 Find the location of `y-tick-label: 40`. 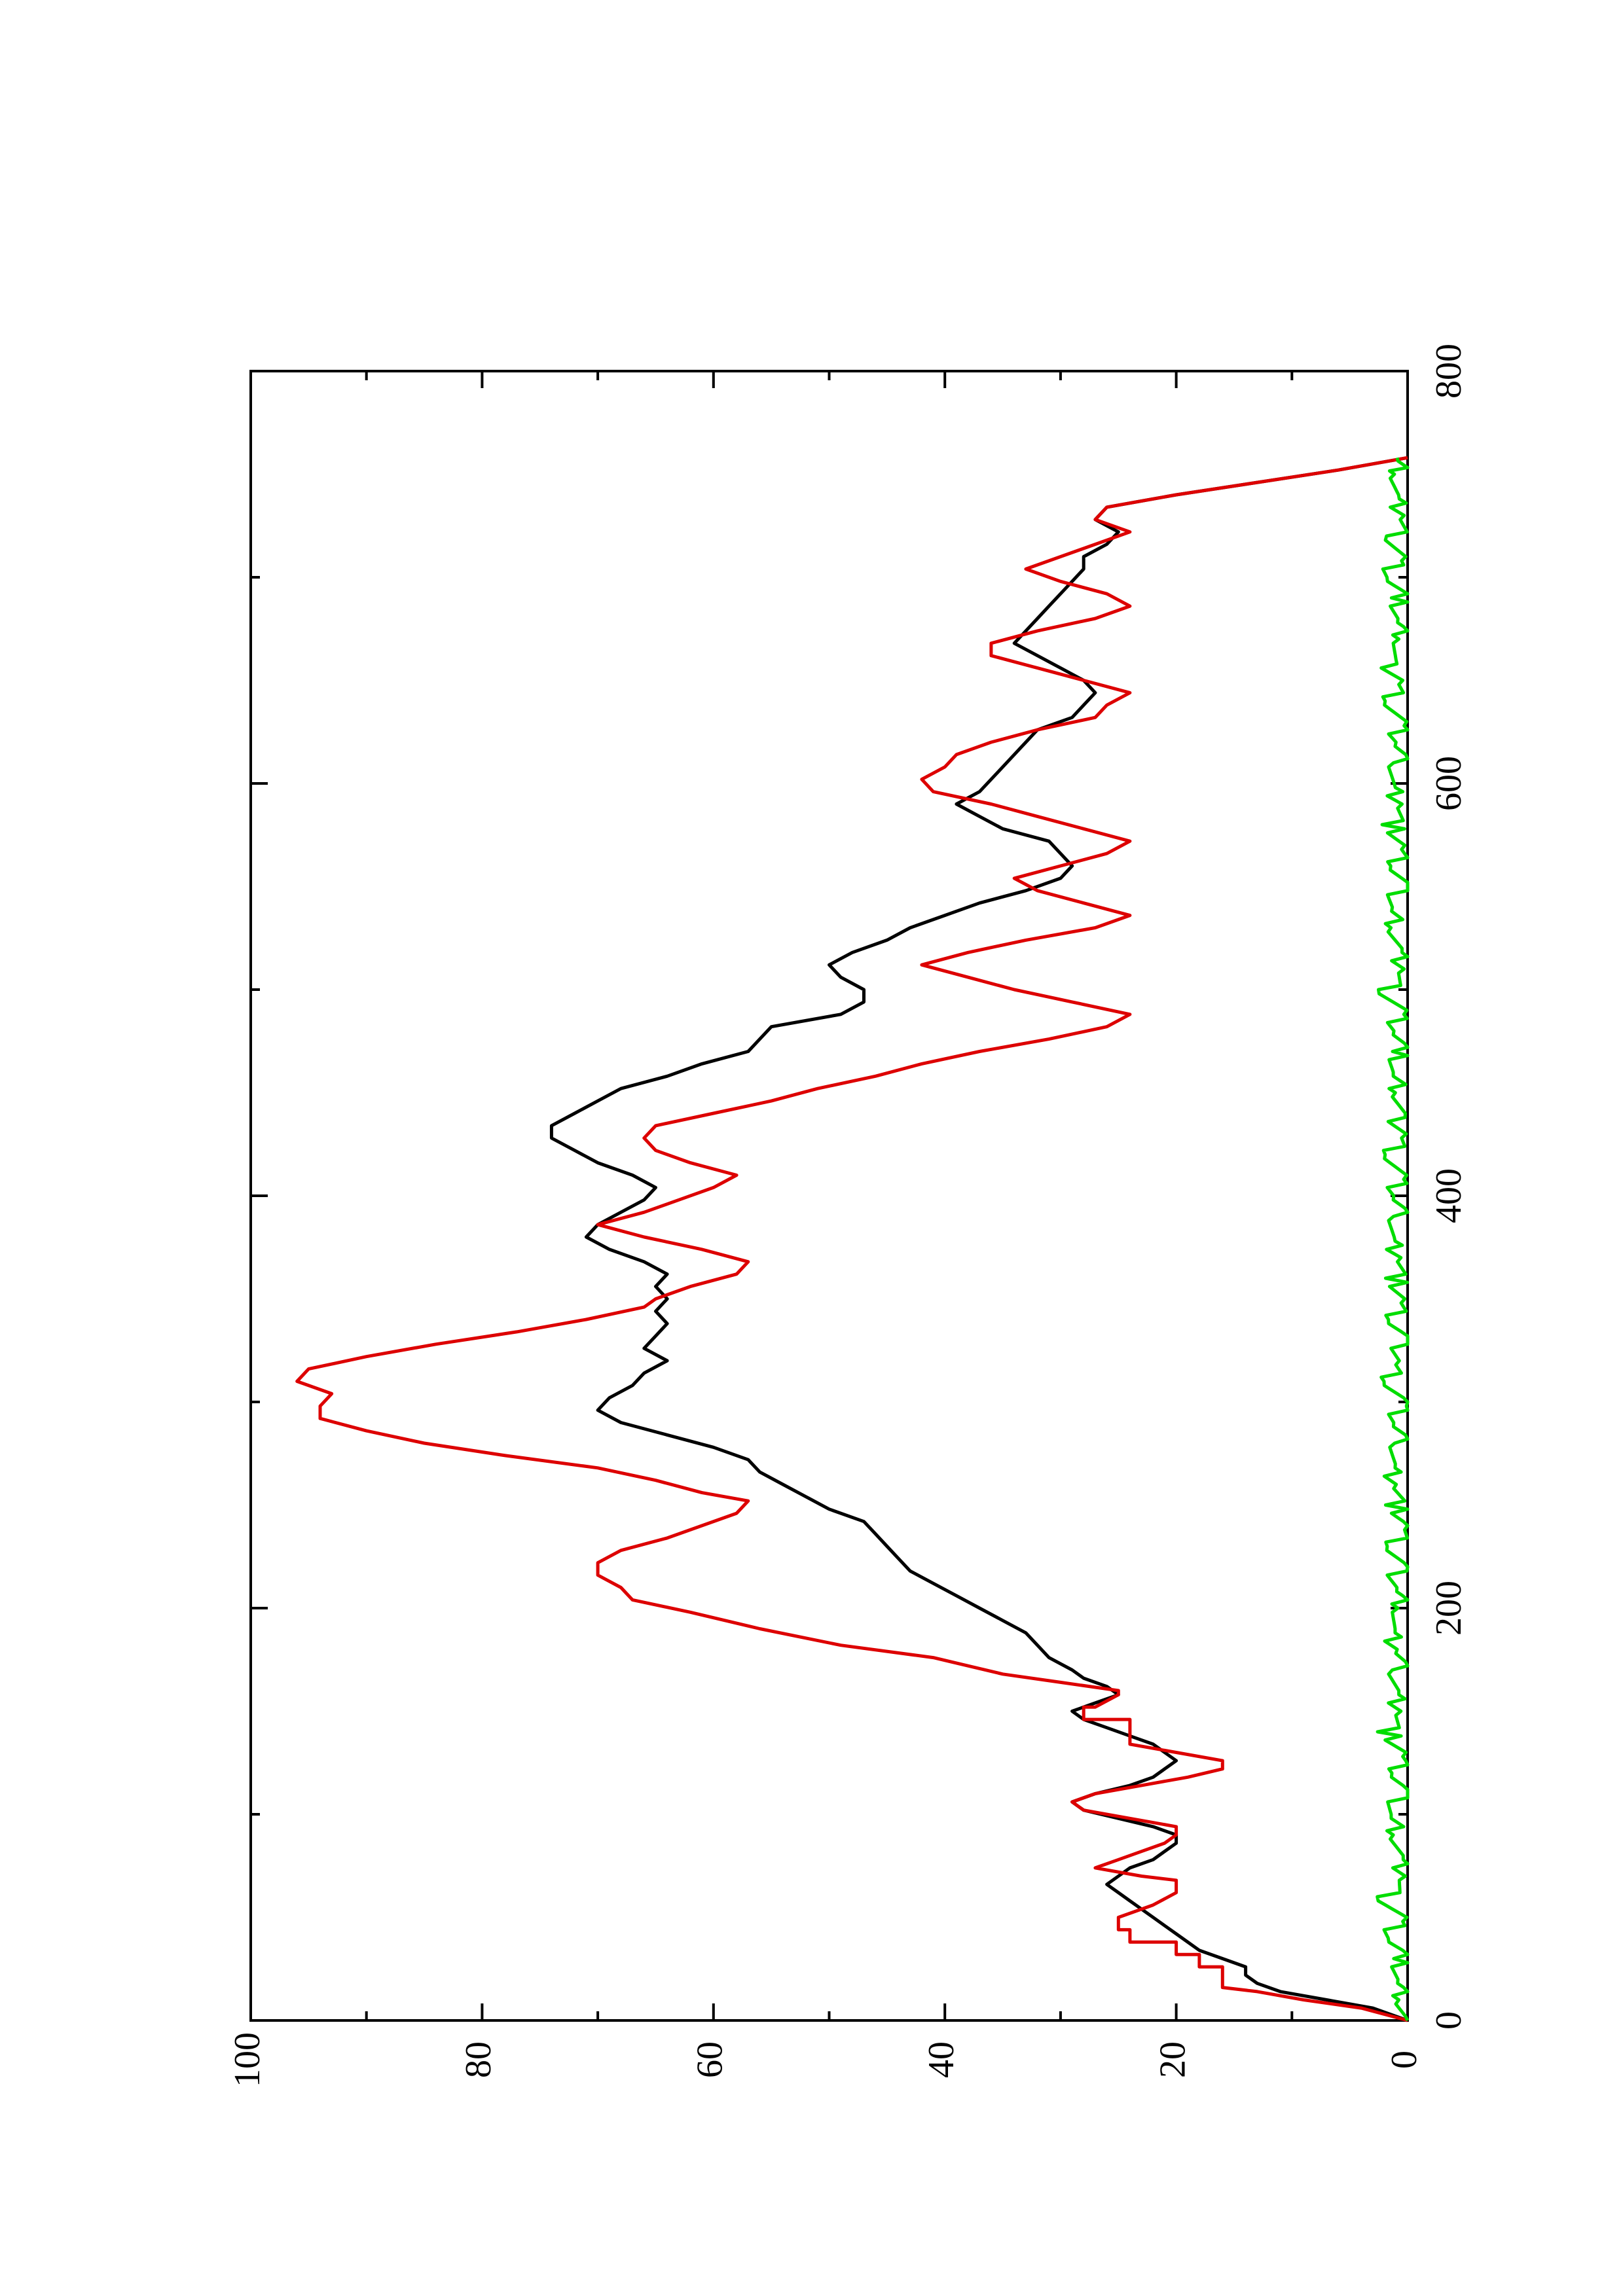

y-tick-label: 40 is located at coordinates (941, 2059).